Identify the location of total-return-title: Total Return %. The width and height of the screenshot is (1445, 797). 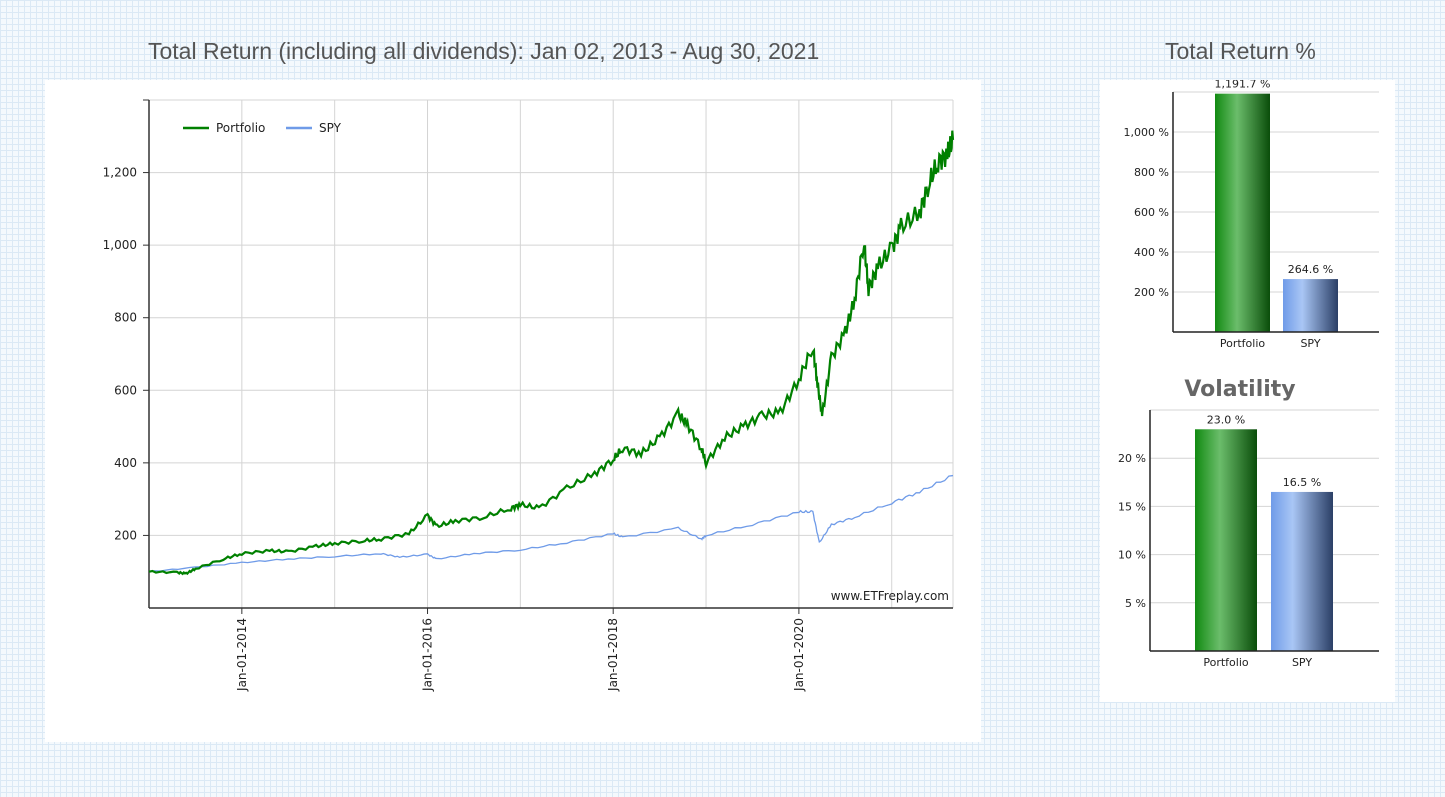
(1240, 51).